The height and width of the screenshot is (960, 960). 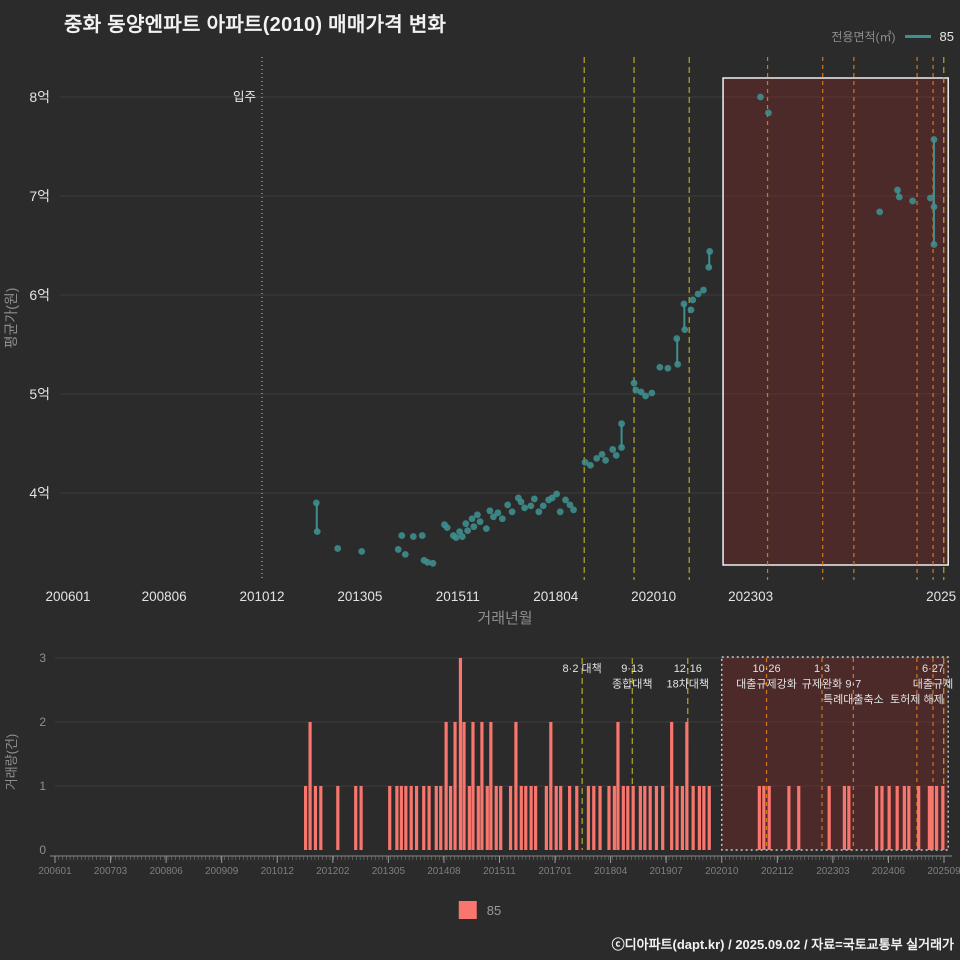 I want to click on volume-y-tick-label: 2, so click(x=42, y=722).